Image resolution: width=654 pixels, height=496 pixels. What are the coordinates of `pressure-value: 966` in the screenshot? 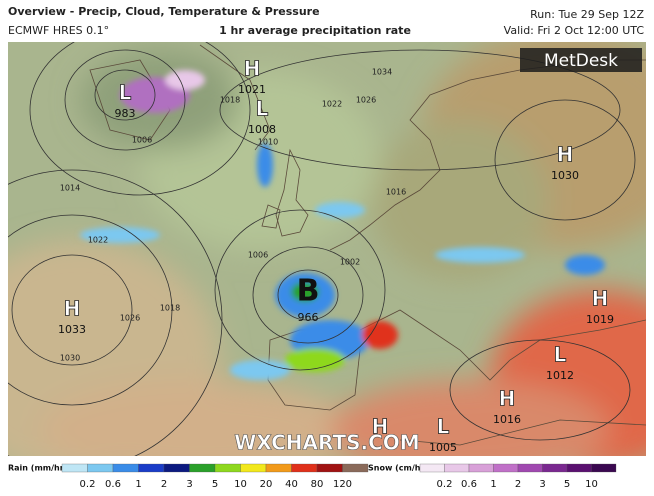 It's located at (308, 317).